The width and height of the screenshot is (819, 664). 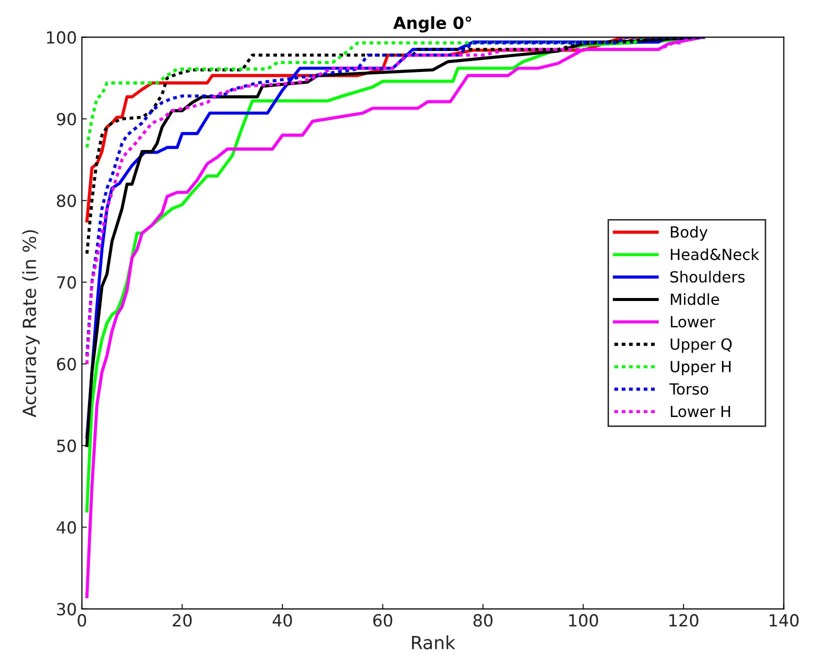 I want to click on y-tick-label: 70, so click(x=66, y=282).